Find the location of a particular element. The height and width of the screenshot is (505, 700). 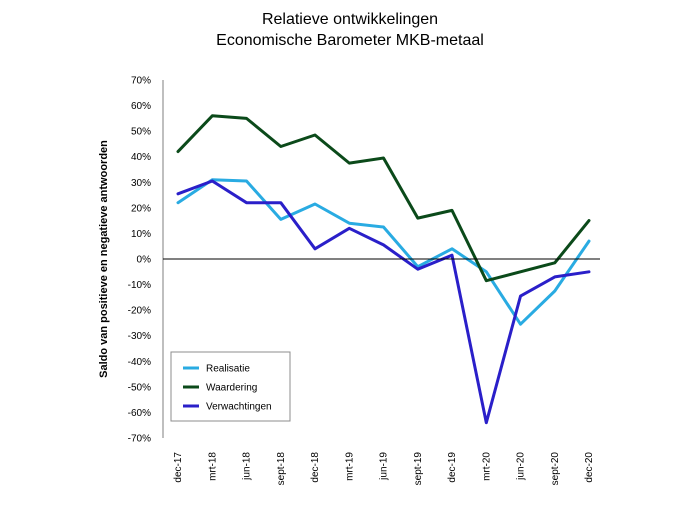

y-tick-label: 20% is located at coordinates (141, 208).